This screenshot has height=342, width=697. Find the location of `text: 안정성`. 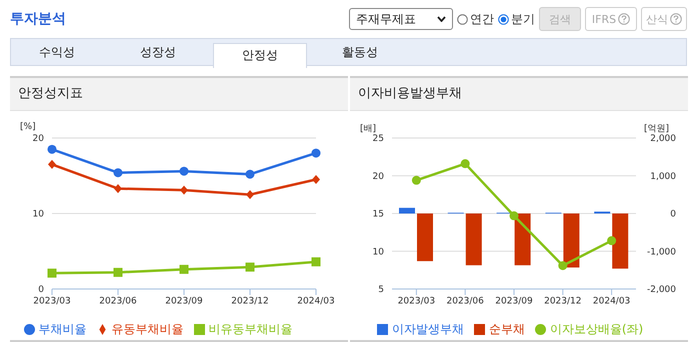

text: 안정성 is located at coordinates (260, 55).